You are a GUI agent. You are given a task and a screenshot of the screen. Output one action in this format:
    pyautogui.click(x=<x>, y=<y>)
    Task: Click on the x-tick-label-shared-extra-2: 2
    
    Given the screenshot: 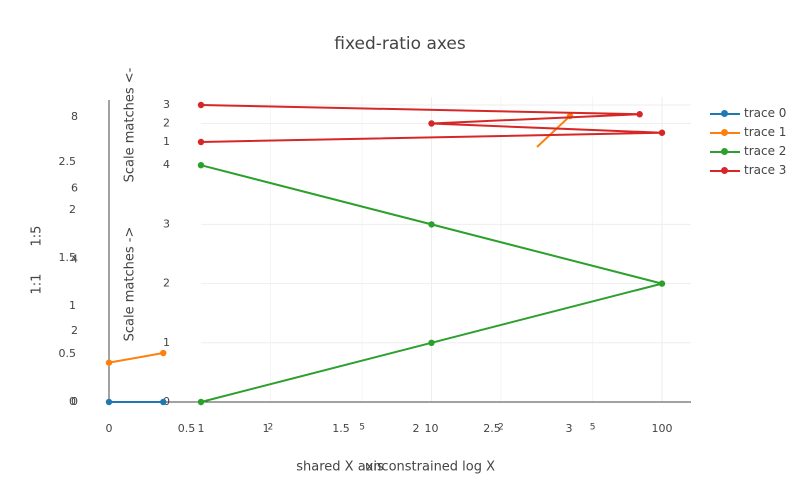 What is the action you would take?
    pyautogui.click(x=416, y=428)
    